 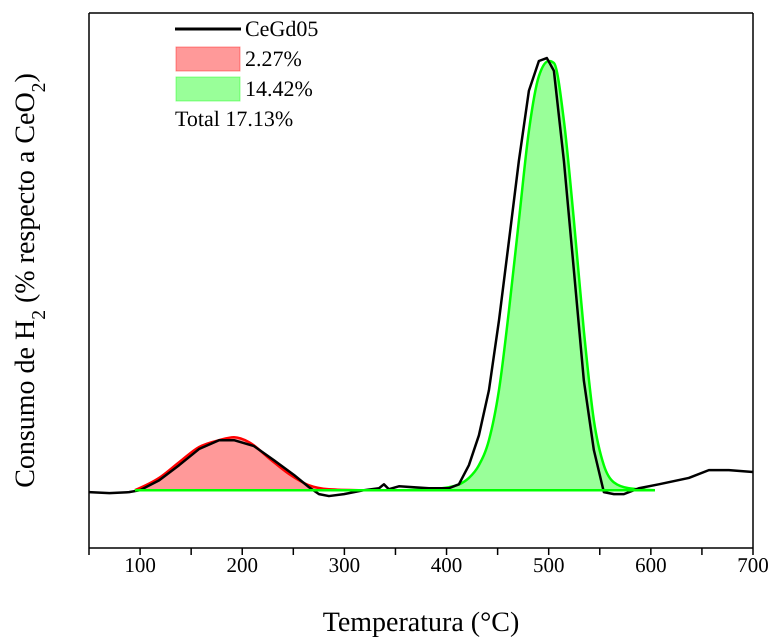 What do you see at coordinates (344, 564) in the screenshot?
I see `x-tick-label: 300` at bounding box center [344, 564].